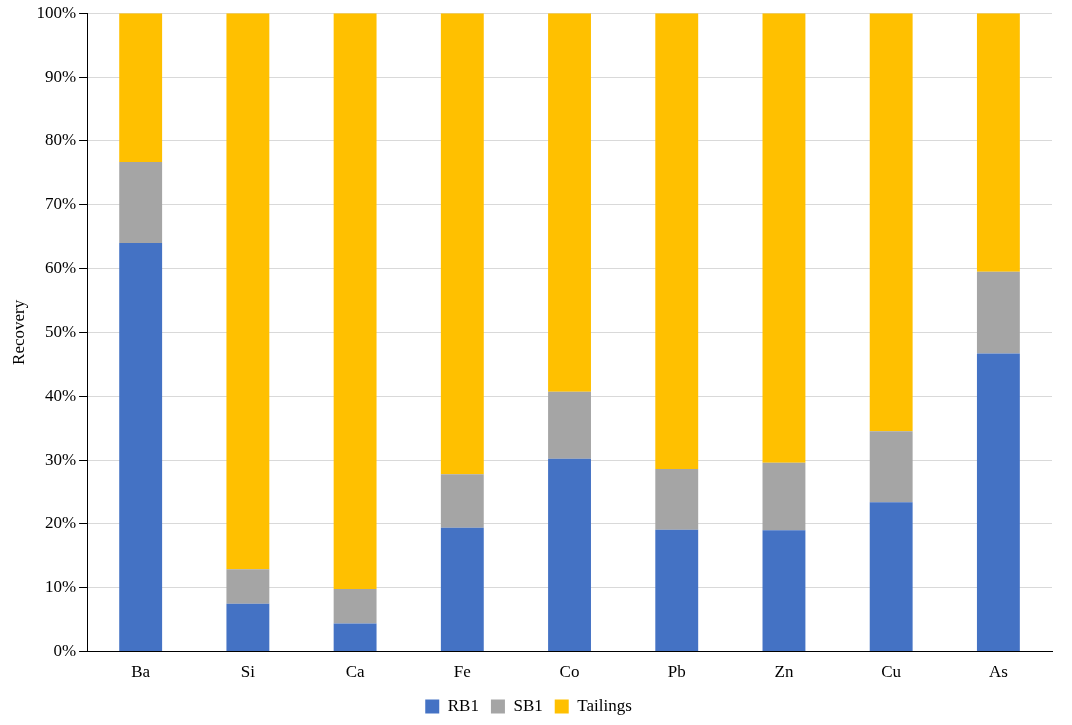 This screenshot has width=1072, height=725. Describe the element at coordinates (676, 672) in the screenshot. I see `x-tick-label: Pb` at that location.